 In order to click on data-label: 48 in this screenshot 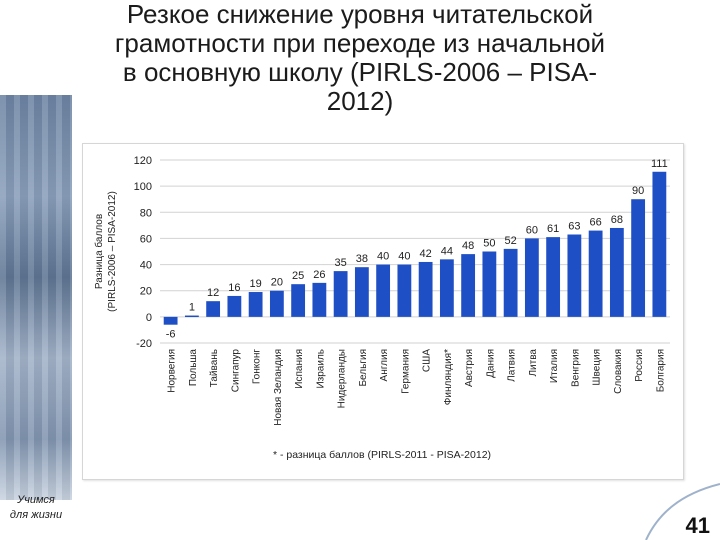, I will do `click(468, 246)`.